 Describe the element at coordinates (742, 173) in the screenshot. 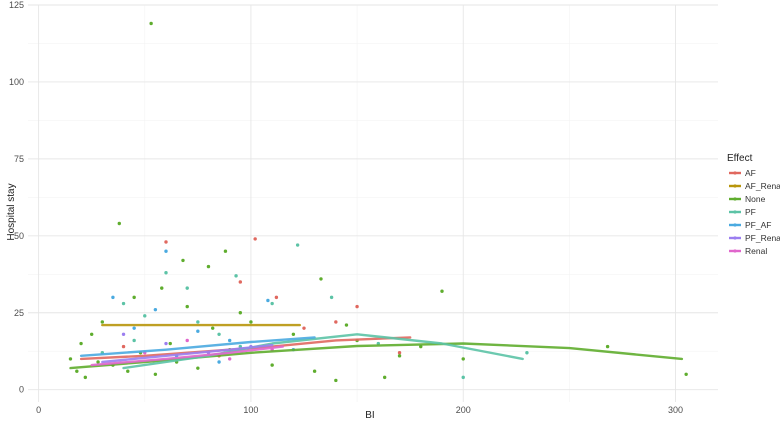

I see `legend-item: AF` at that location.